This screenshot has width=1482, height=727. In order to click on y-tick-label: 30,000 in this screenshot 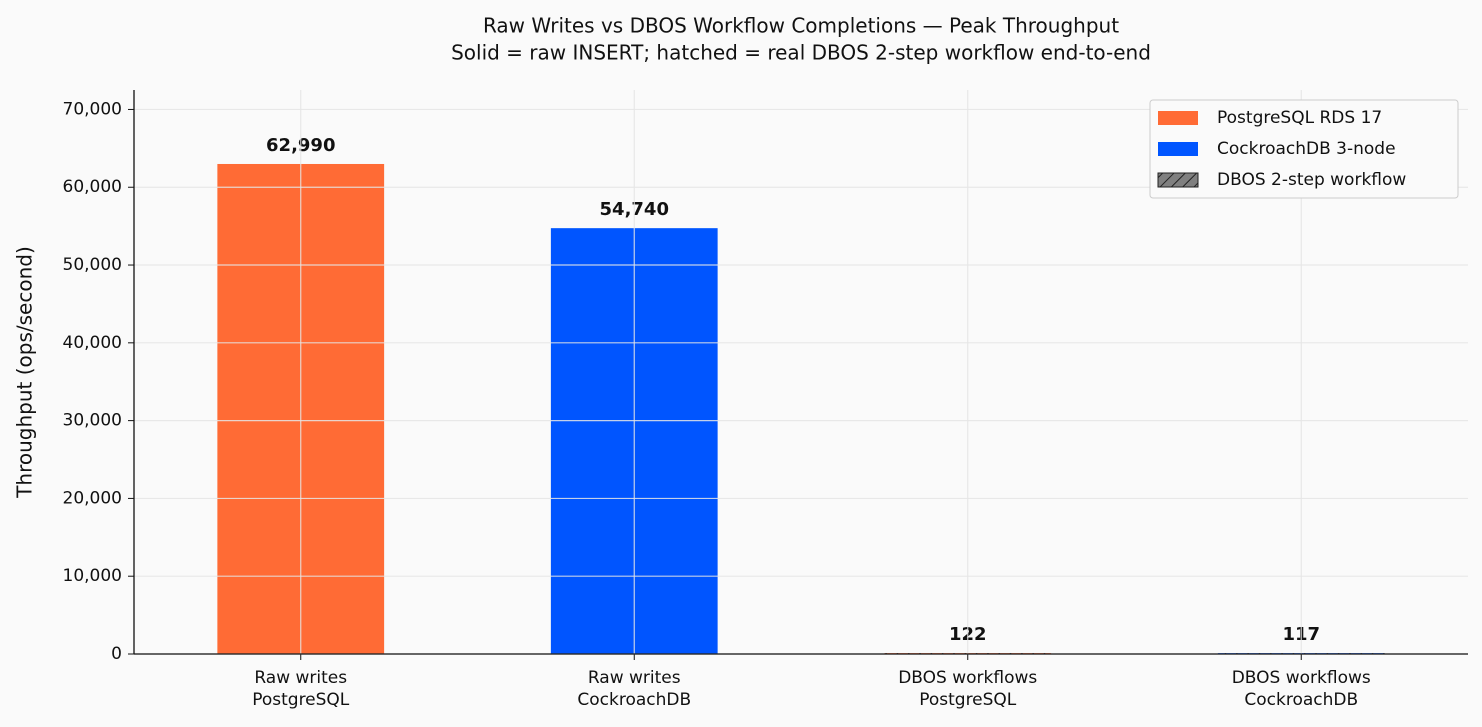, I will do `click(92, 421)`.